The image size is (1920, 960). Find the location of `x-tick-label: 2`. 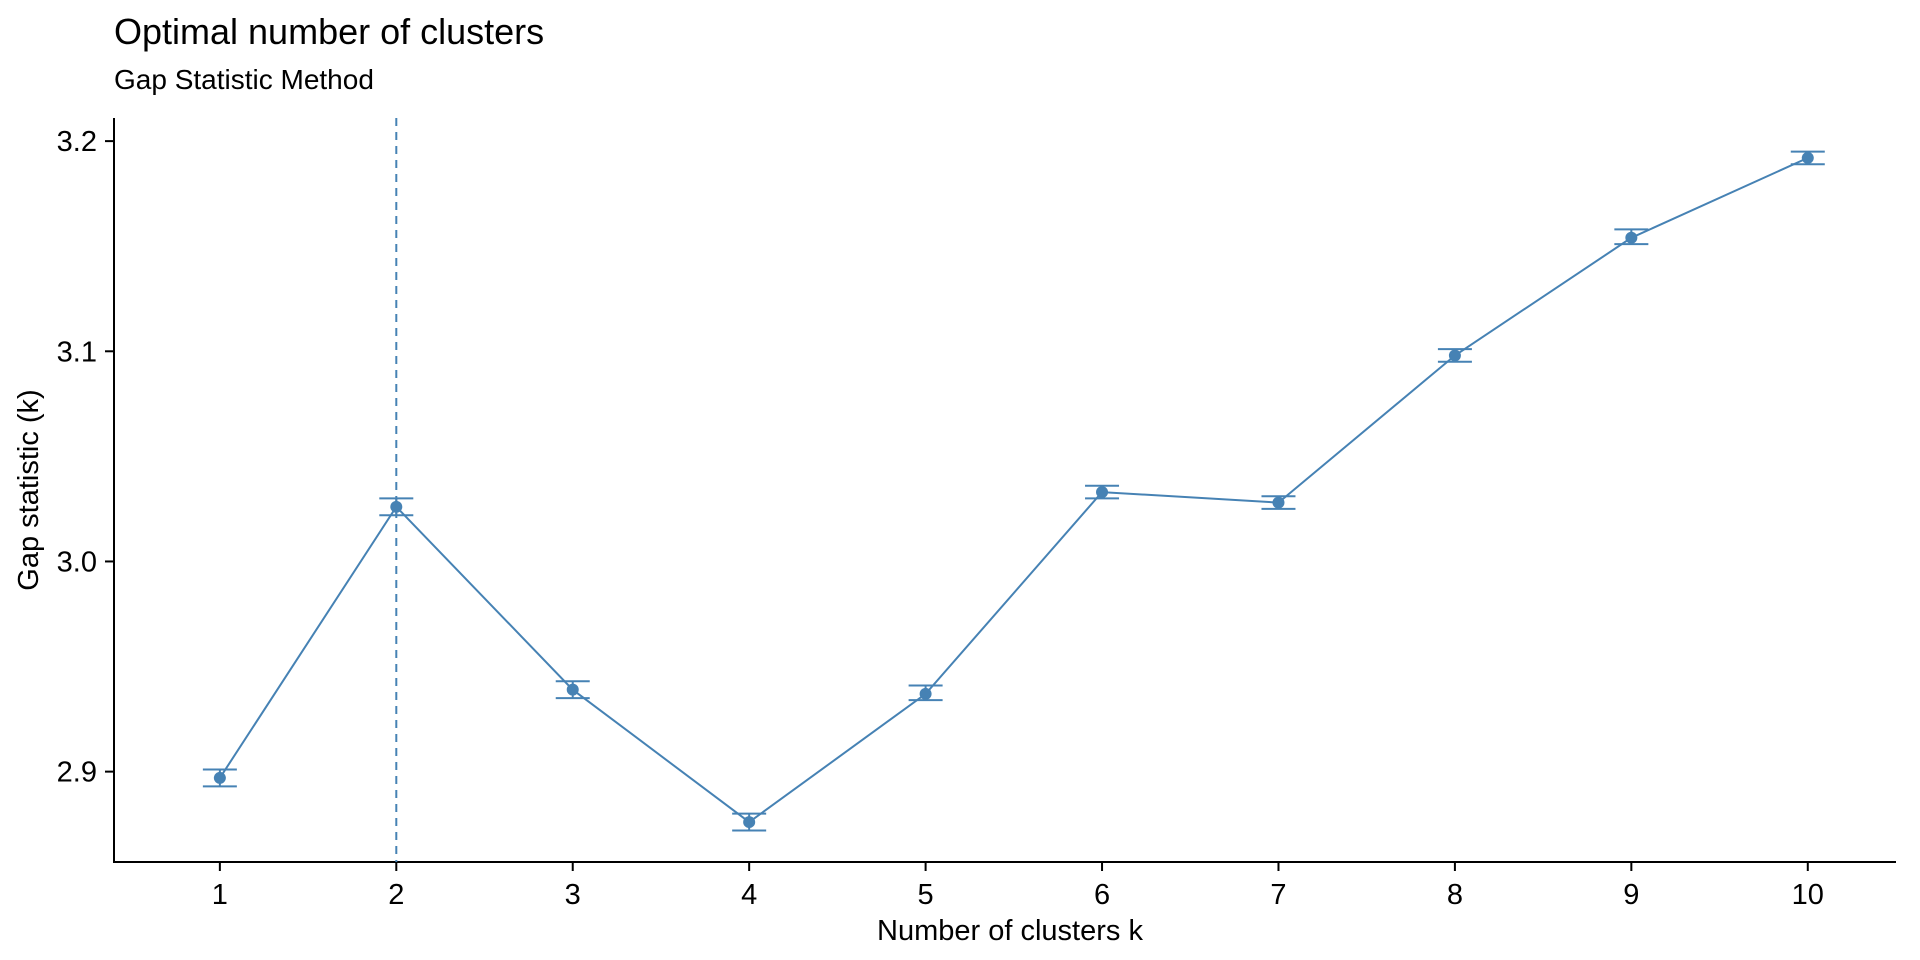

x-tick-label: 2 is located at coordinates (396, 895).